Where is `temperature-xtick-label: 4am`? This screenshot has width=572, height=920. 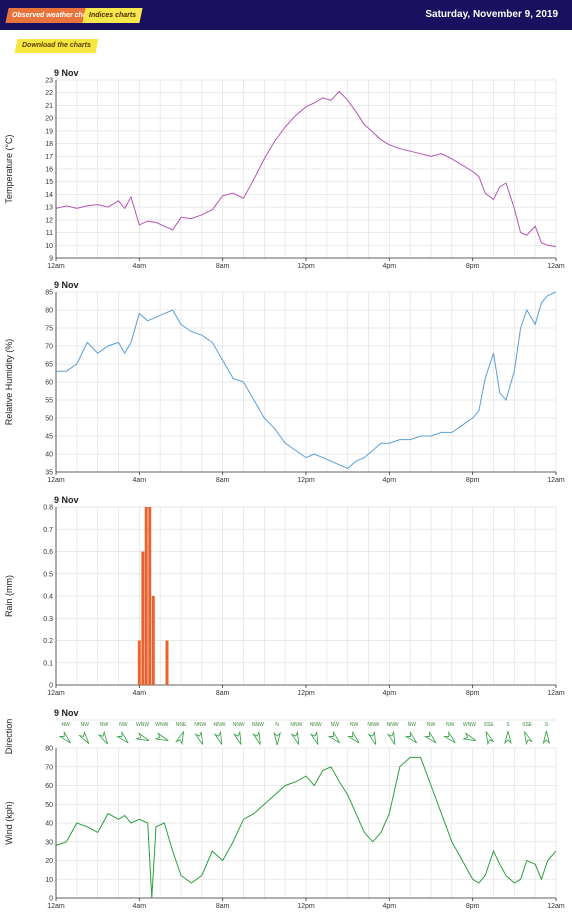 temperature-xtick-label: 4am is located at coordinates (140, 266).